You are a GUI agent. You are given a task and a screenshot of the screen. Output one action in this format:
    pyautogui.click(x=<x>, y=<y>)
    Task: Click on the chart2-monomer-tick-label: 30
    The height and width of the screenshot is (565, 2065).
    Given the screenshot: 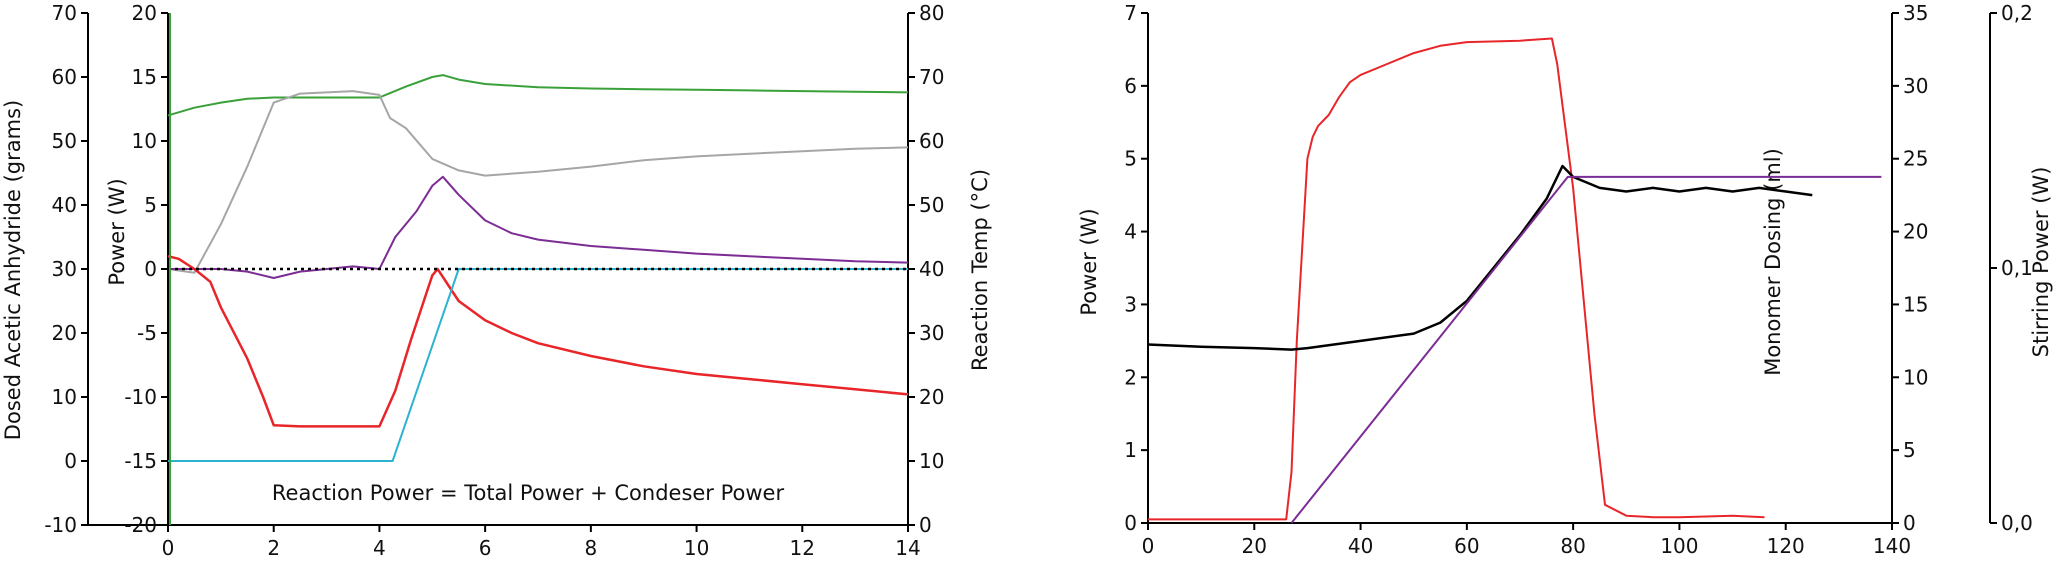 What is the action you would take?
    pyautogui.click(x=1915, y=86)
    